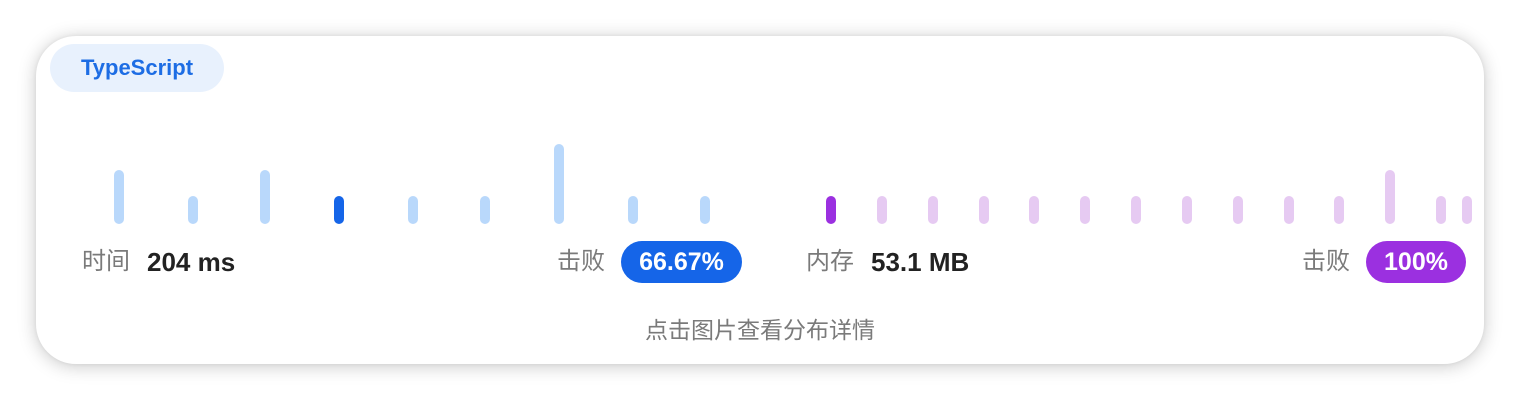 Image resolution: width=1520 pixels, height=400 pixels. I want to click on memory-bar-current, so click(831, 210).